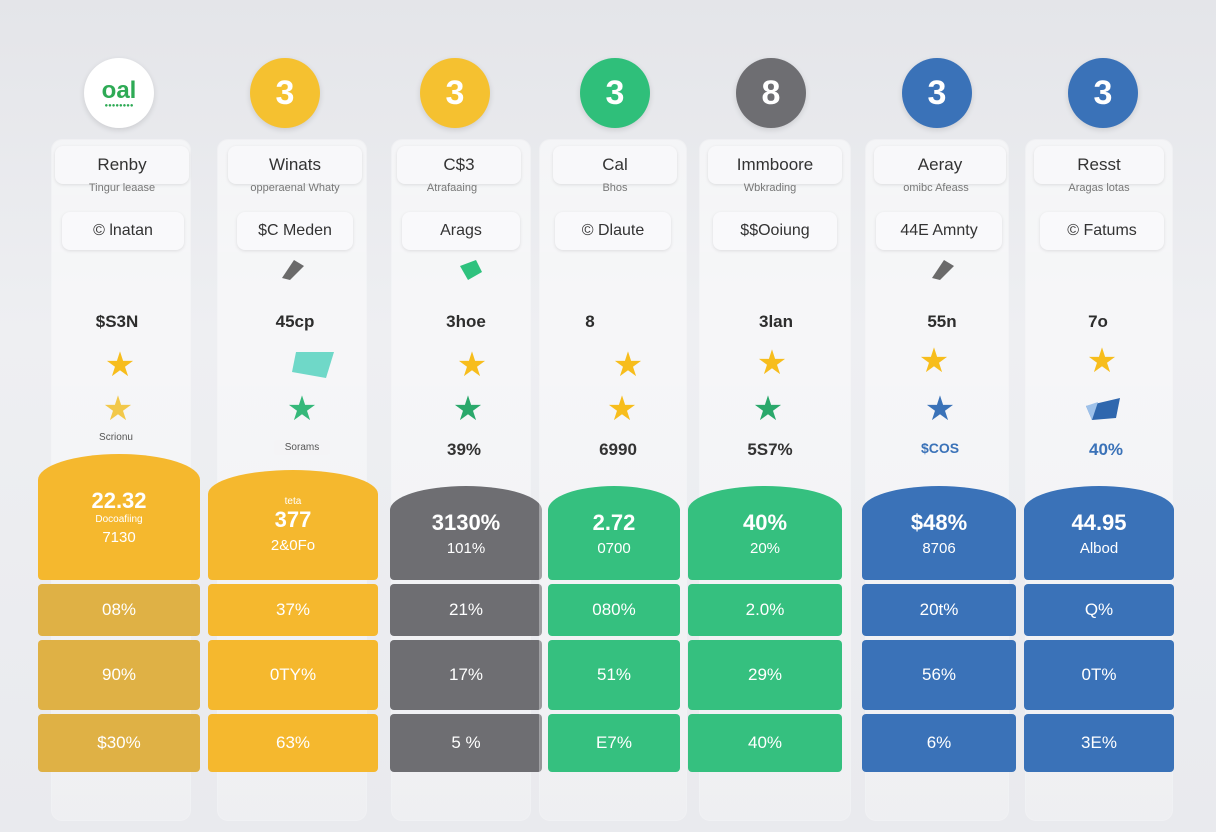  Describe the element at coordinates (295, 165) in the screenshot. I see `column-title: Winats` at that location.